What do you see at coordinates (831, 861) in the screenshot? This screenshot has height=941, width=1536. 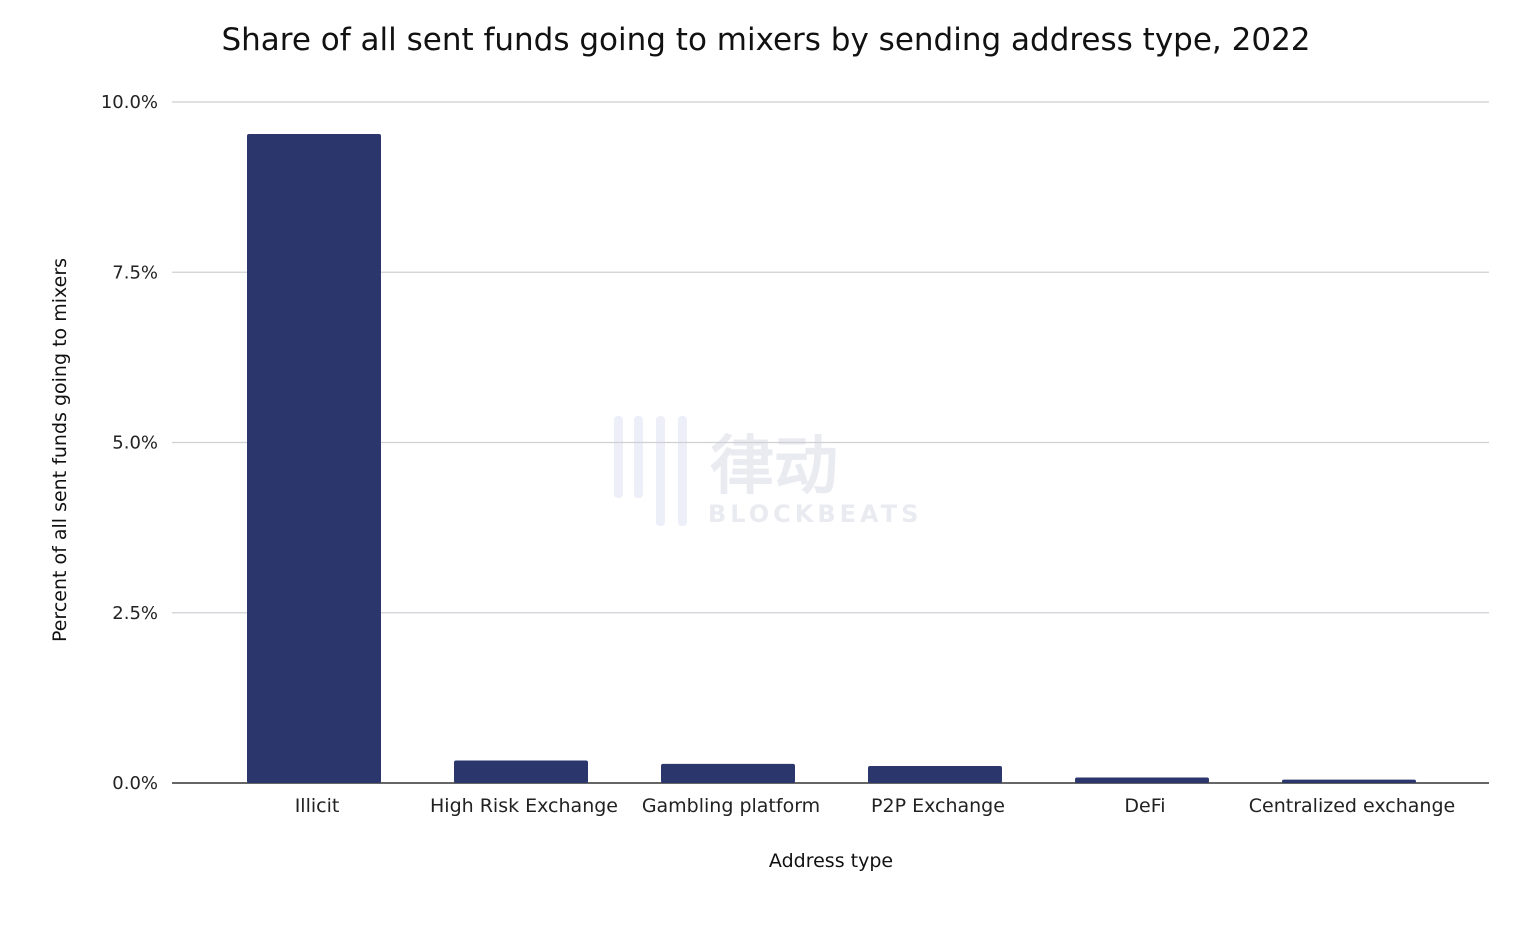 I see `x-axis-label: Address type` at bounding box center [831, 861].